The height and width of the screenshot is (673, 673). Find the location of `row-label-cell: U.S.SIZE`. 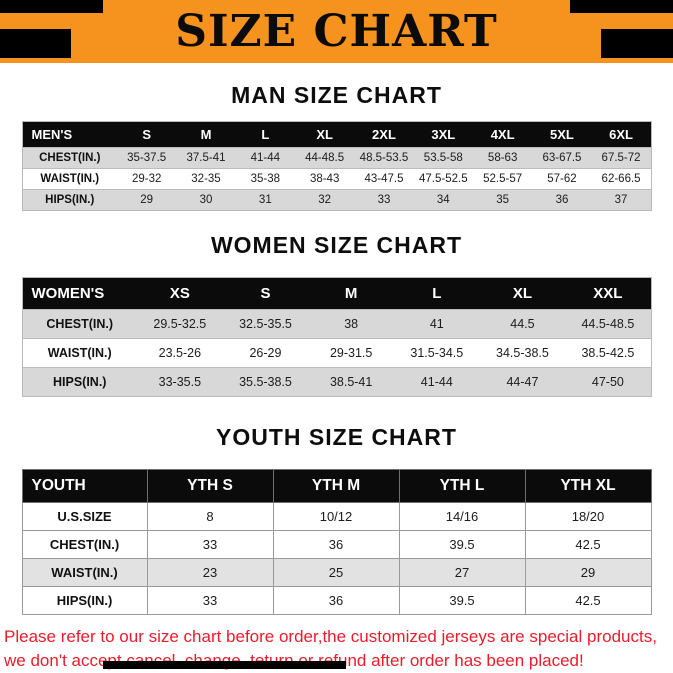

row-label-cell: U.S.SIZE is located at coordinates (84, 516).